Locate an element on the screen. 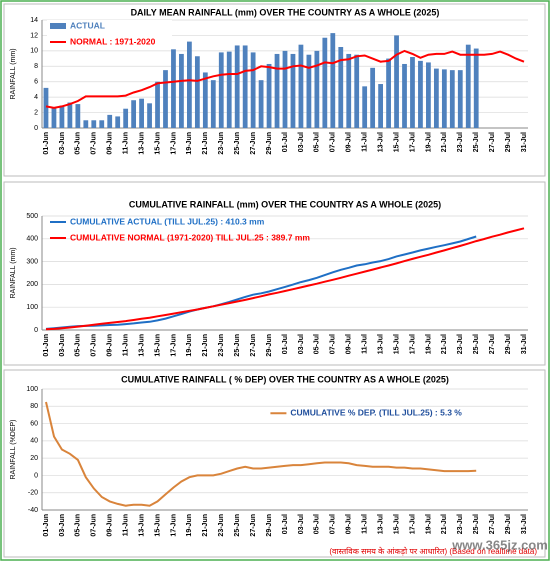  y-tick-label: 6 is located at coordinates (36, 82).